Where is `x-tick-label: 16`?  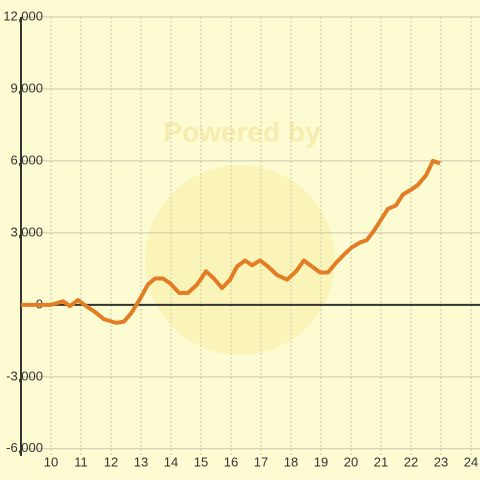 x-tick-label: 16 is located at coordinates (231, 461).